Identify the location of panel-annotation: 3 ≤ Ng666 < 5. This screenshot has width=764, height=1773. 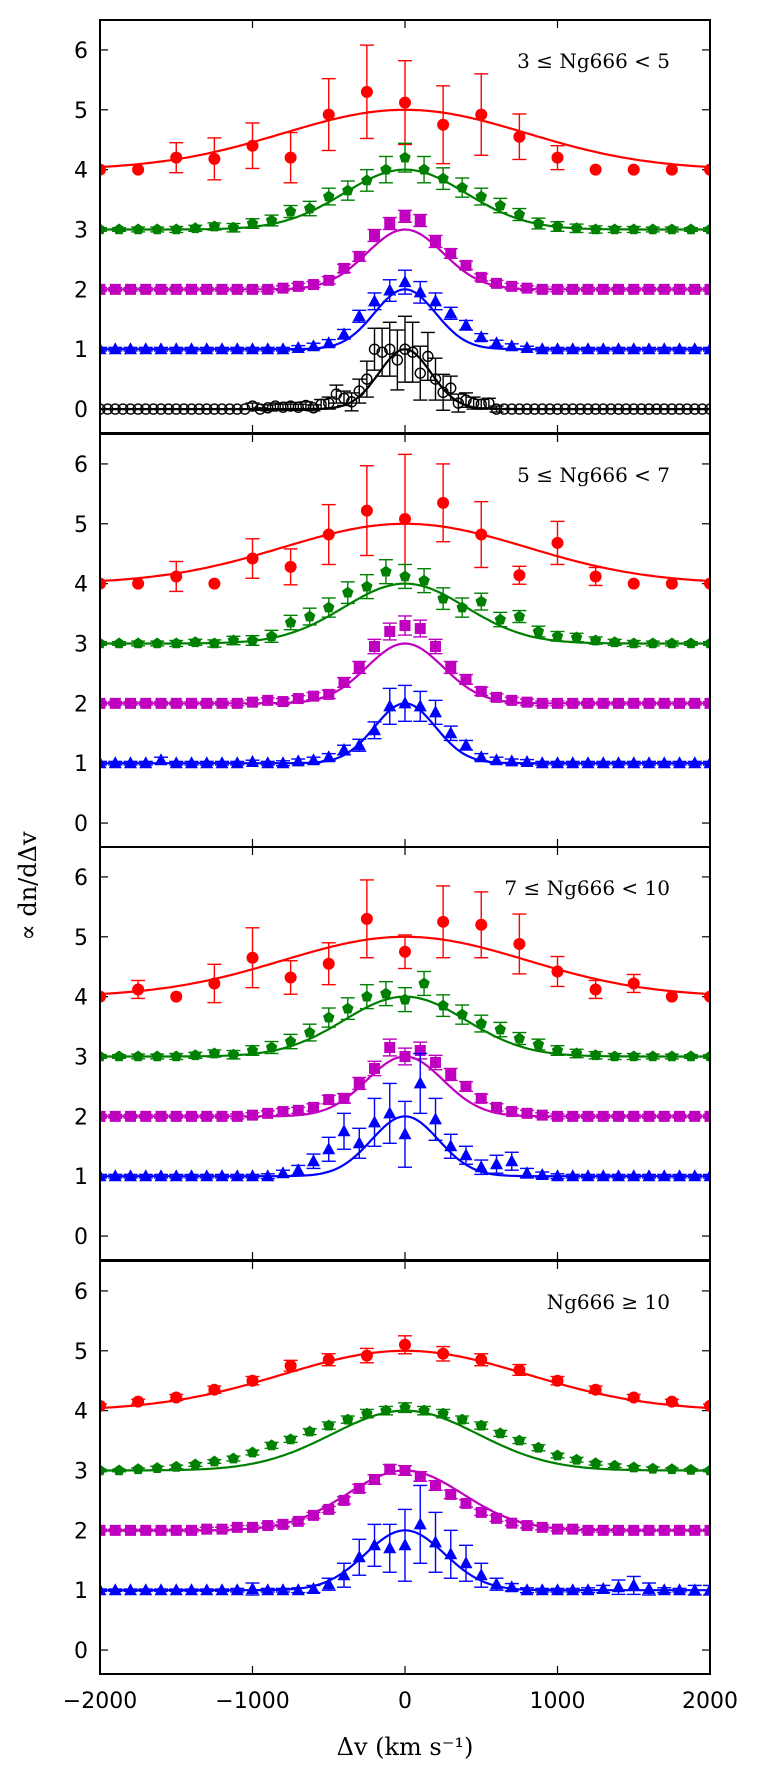
(593, 61).